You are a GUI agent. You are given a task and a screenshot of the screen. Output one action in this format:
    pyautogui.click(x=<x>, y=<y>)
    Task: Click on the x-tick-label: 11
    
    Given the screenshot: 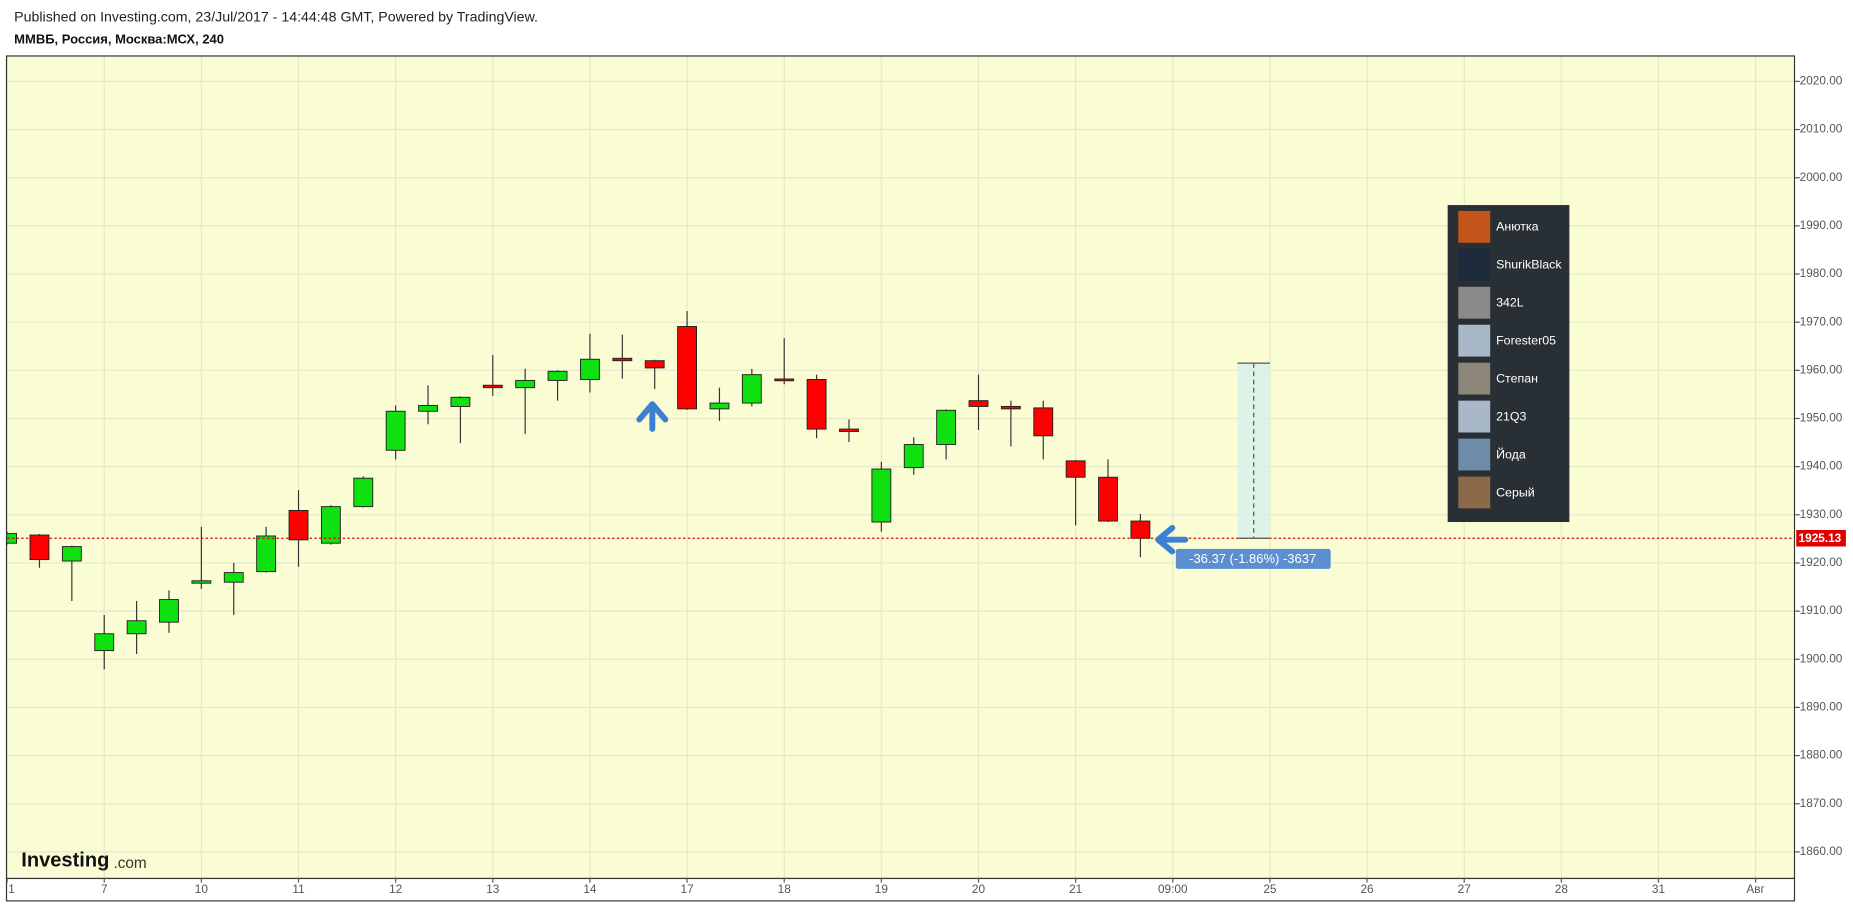 What is the action you would take?
    pyautogui.click(x=298, y=889)
    